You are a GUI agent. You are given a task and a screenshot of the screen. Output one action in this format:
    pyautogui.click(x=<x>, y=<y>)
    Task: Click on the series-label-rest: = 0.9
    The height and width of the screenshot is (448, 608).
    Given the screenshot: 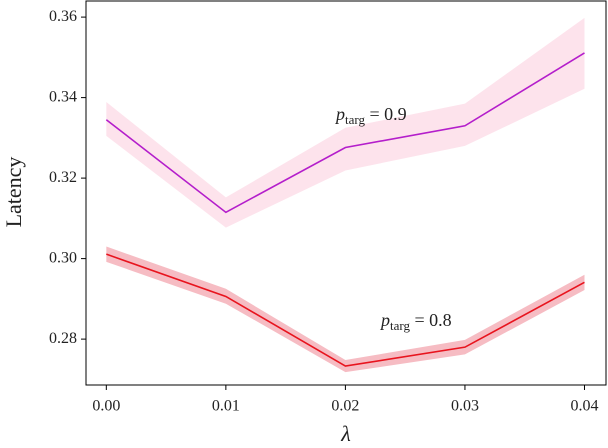 What is the action you would take?
    pyautogui.click(x=386, y=114)
    